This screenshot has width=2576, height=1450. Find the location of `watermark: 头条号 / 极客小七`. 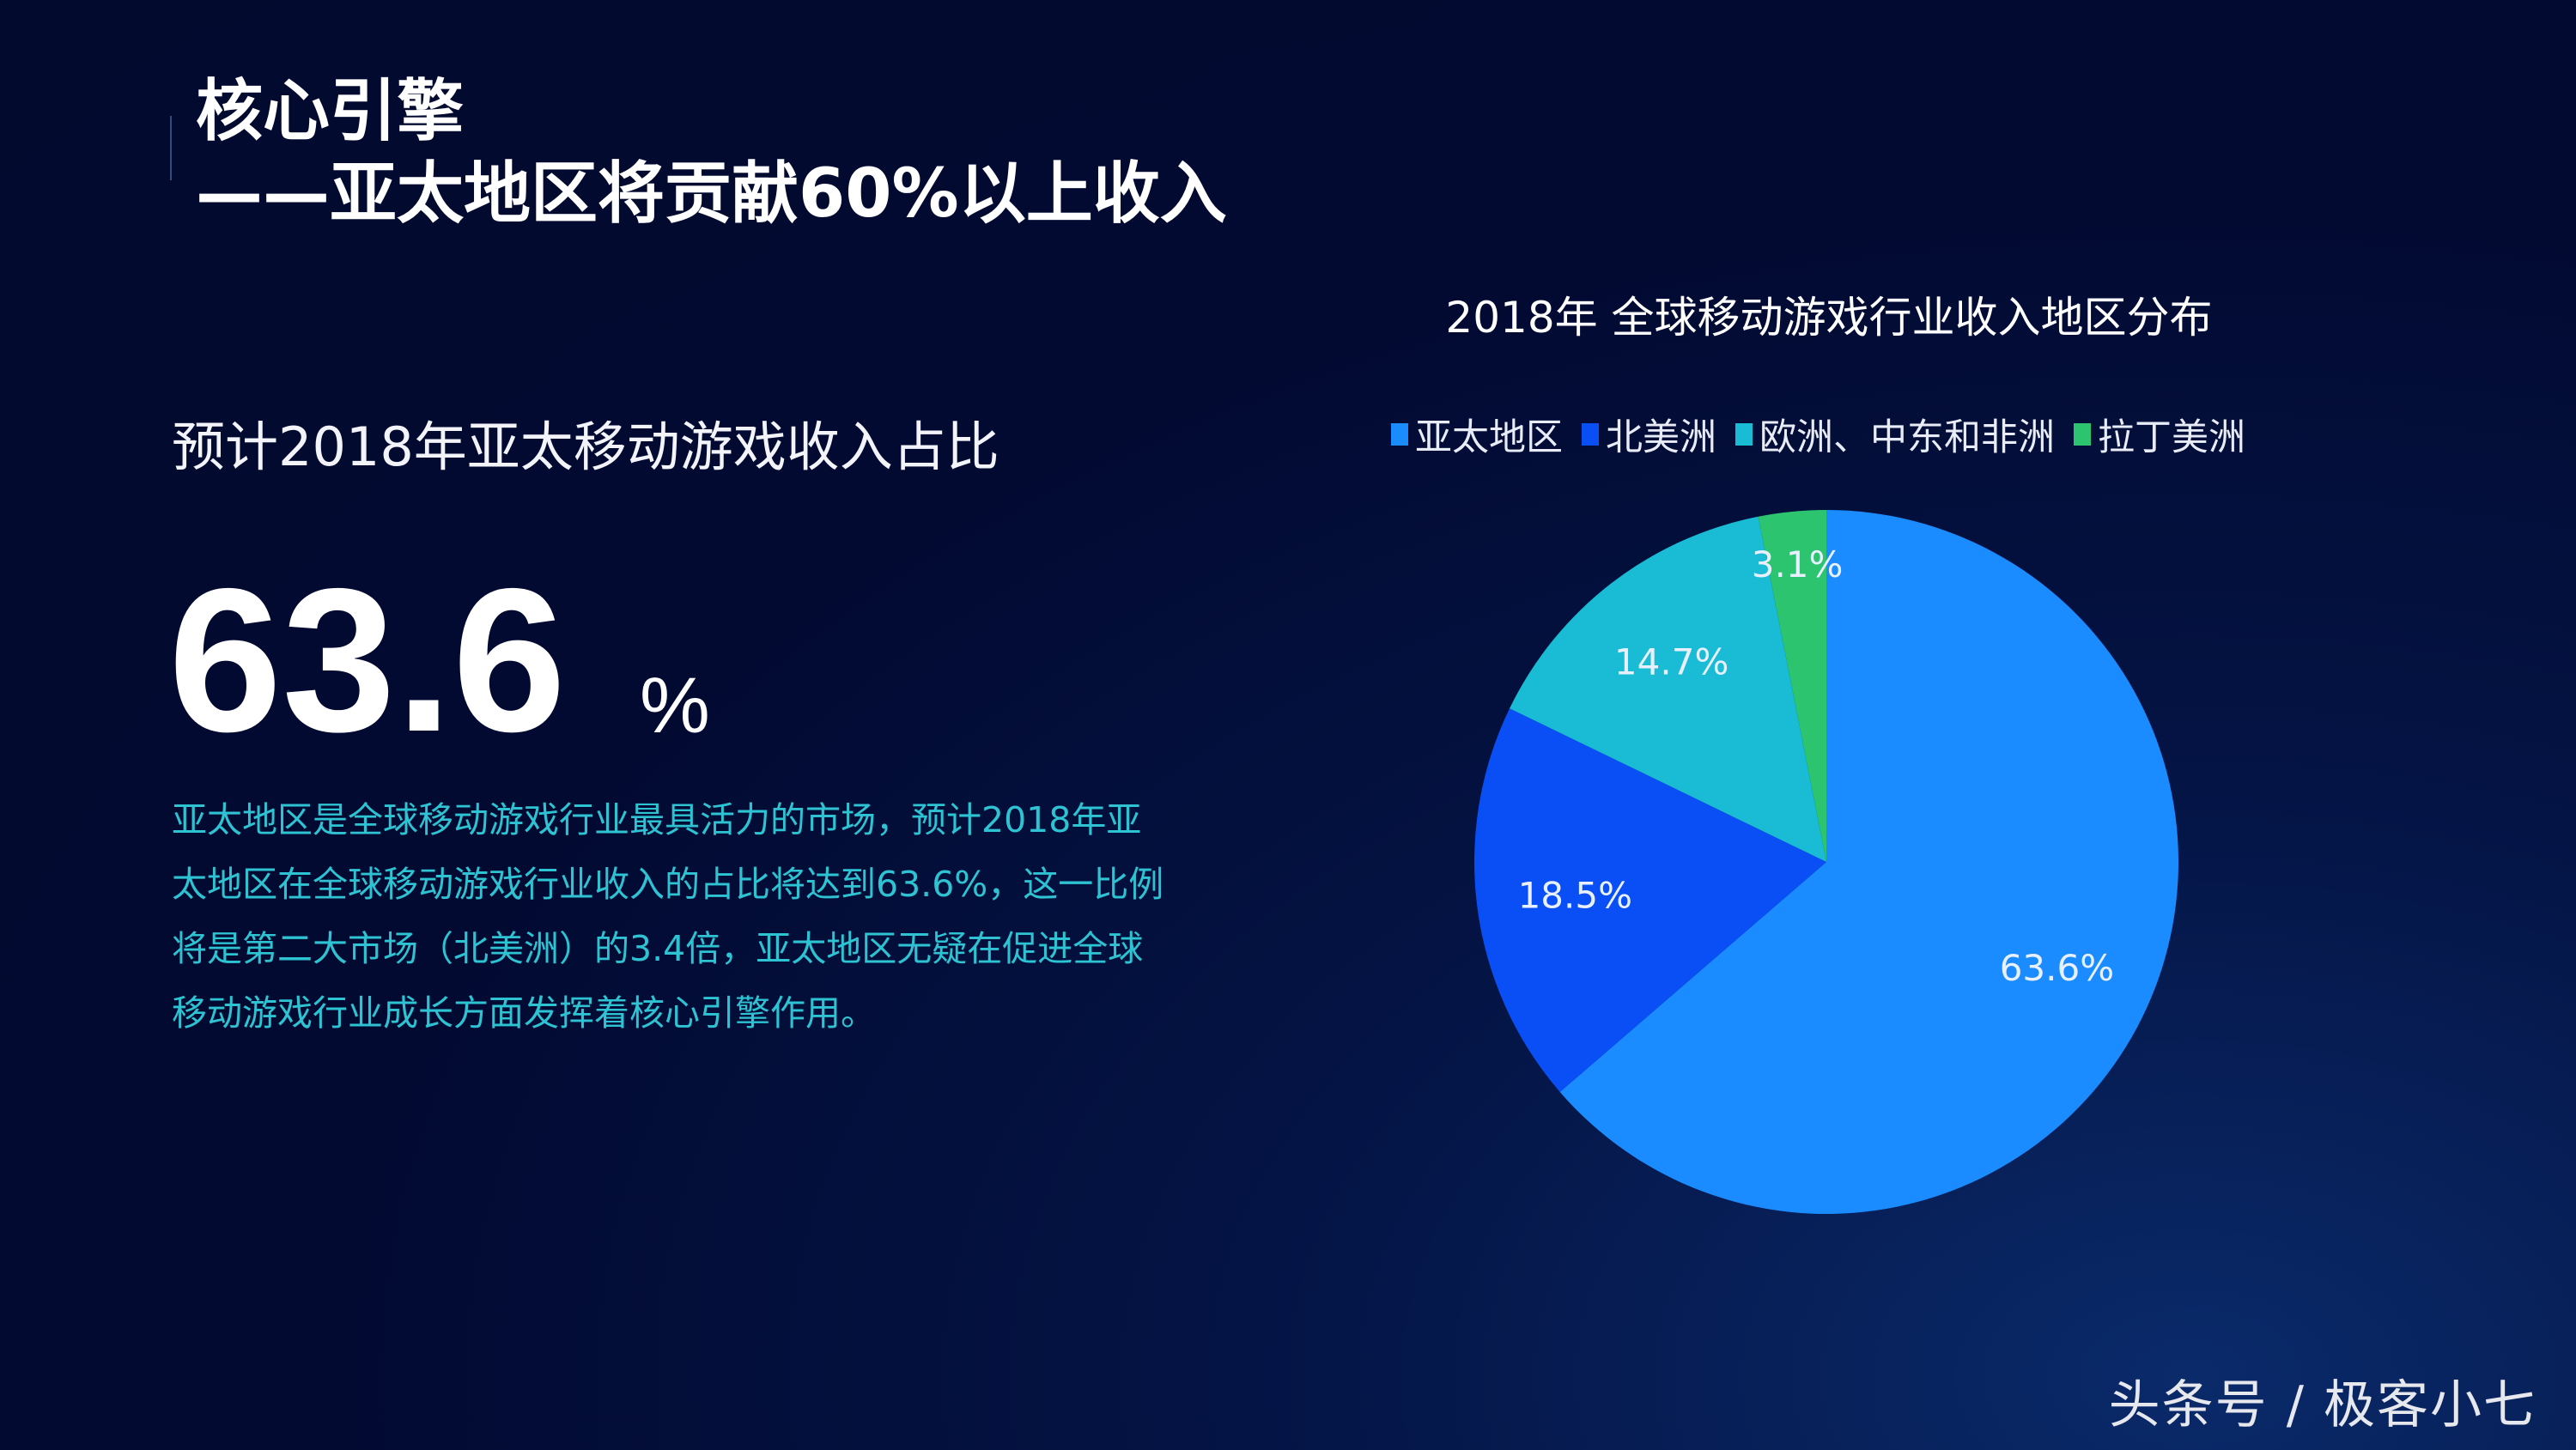

watermark: 头条号 / 极客小七 is located at coordinates (2323, 1405).